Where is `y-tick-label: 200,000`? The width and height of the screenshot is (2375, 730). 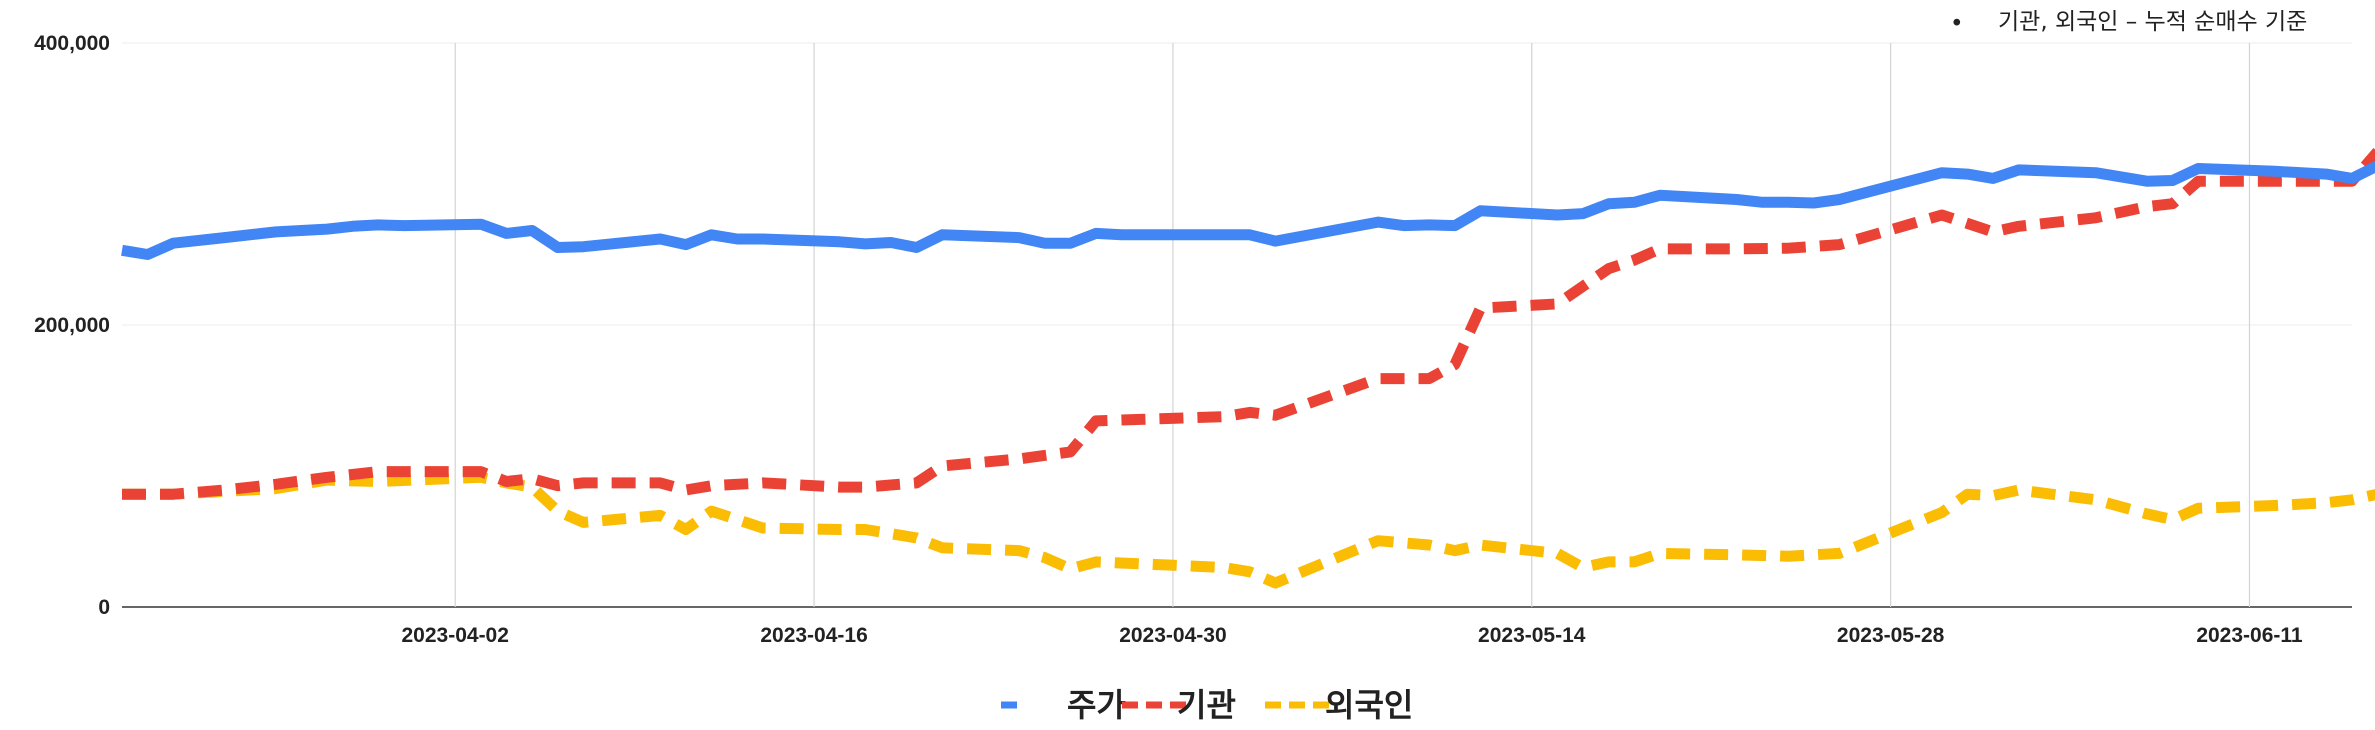
y-tick-label: 200,000 is located at coordinates (72, 325).